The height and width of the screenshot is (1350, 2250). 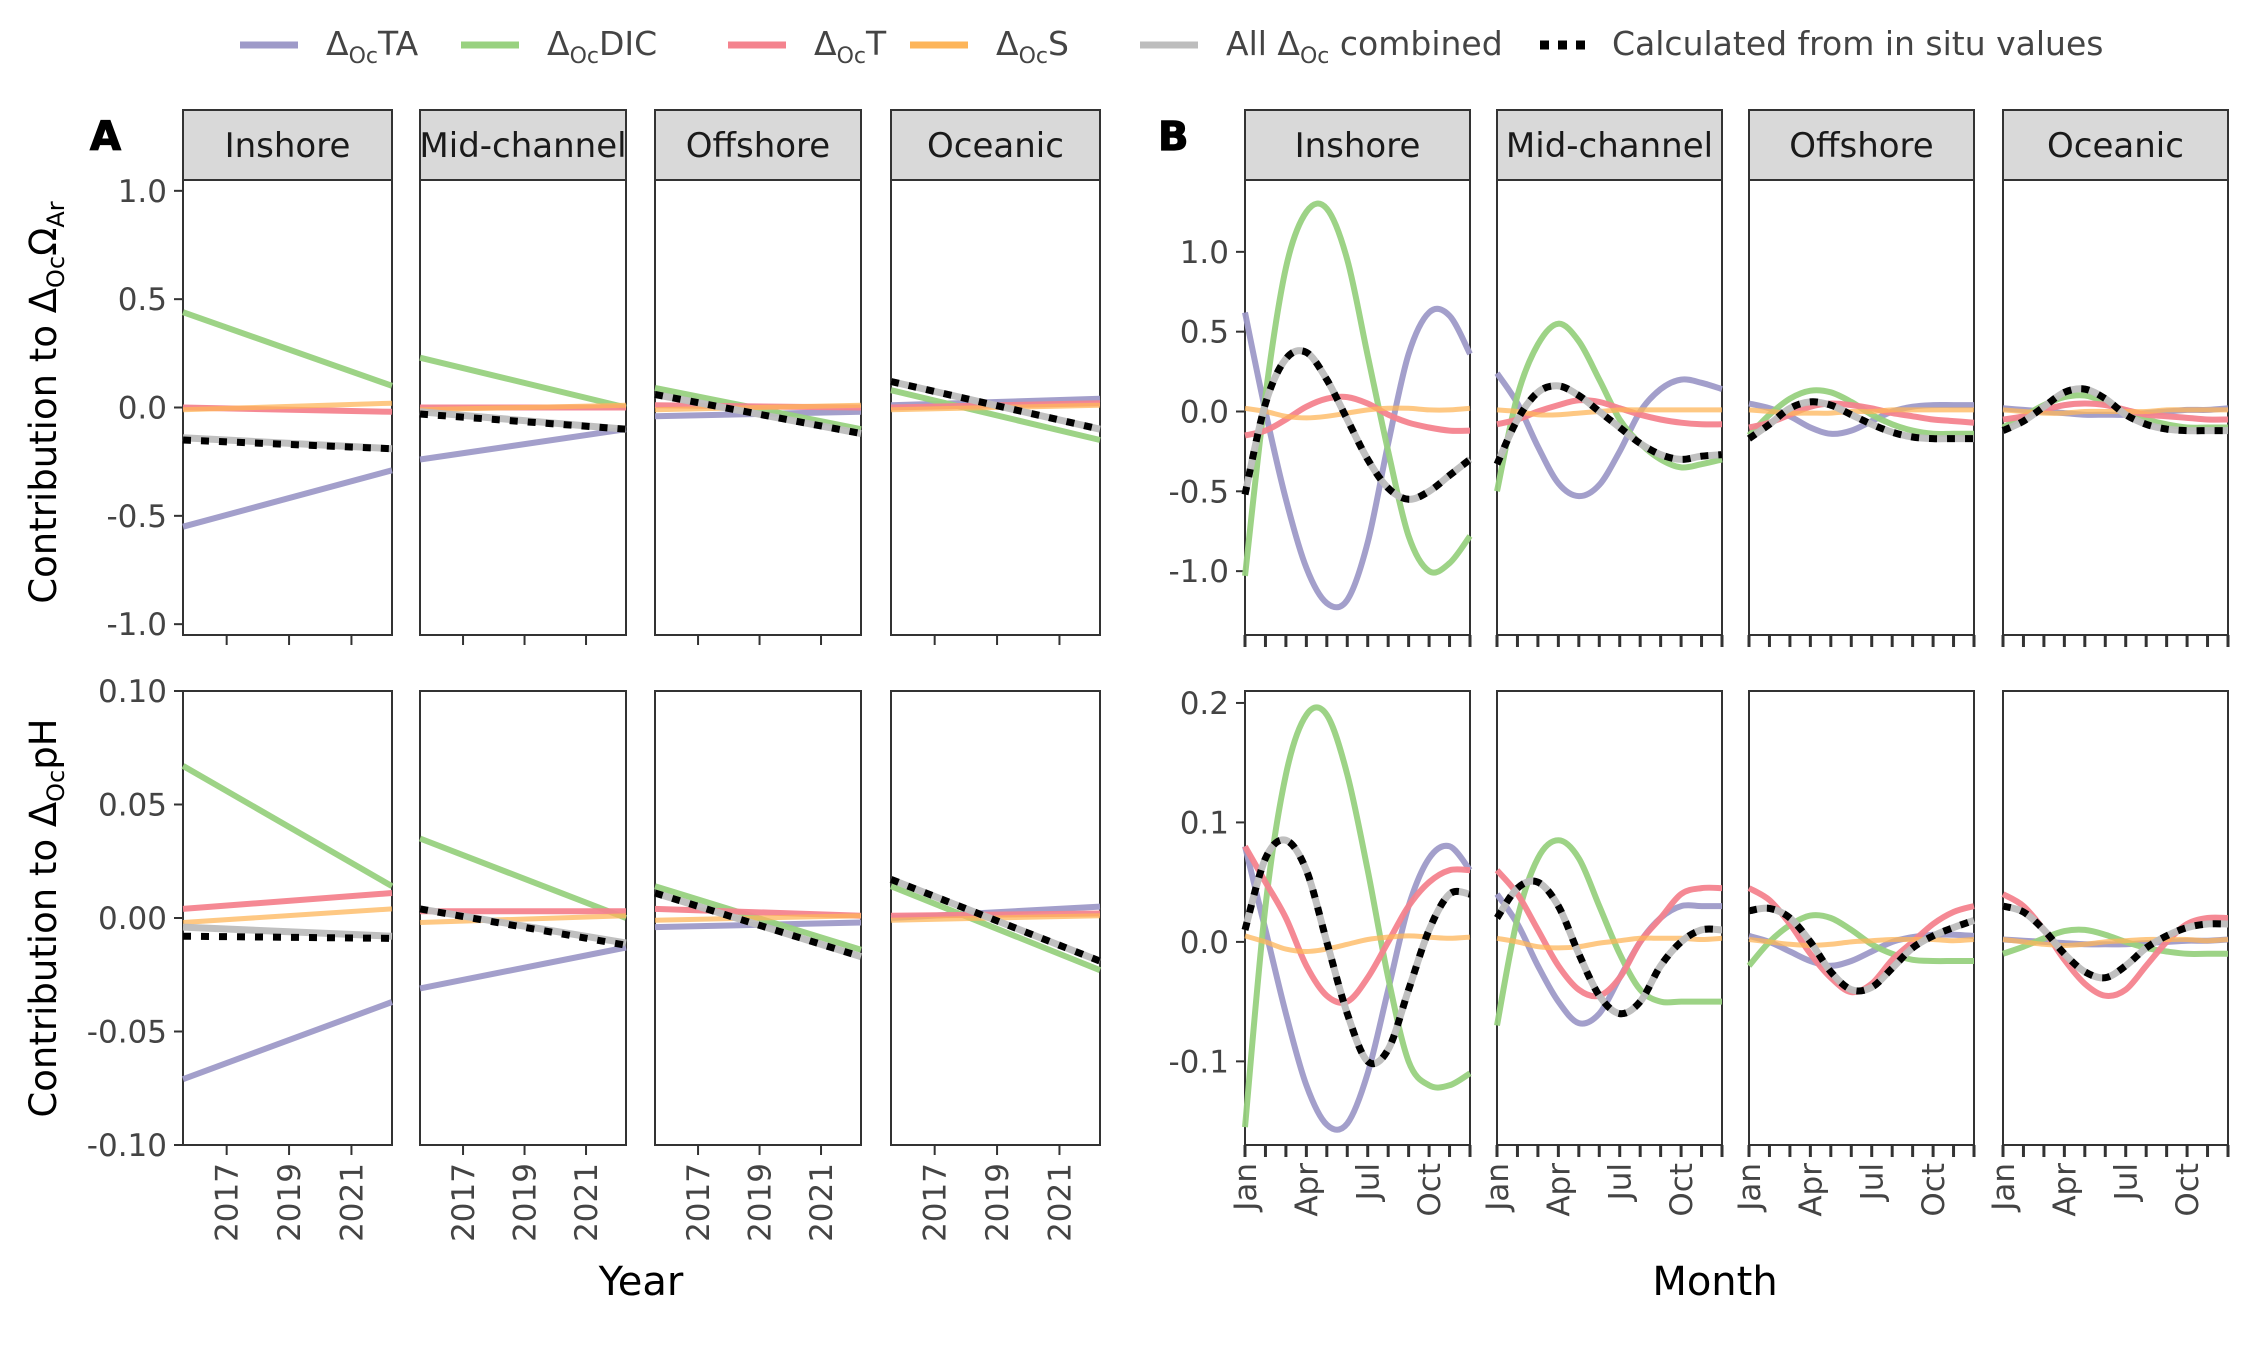 What do you see at coordinates (758, 377) in the screenshot?
I see `facet-A-omega-offshore: Offshore` at bounding box center [758, 377].